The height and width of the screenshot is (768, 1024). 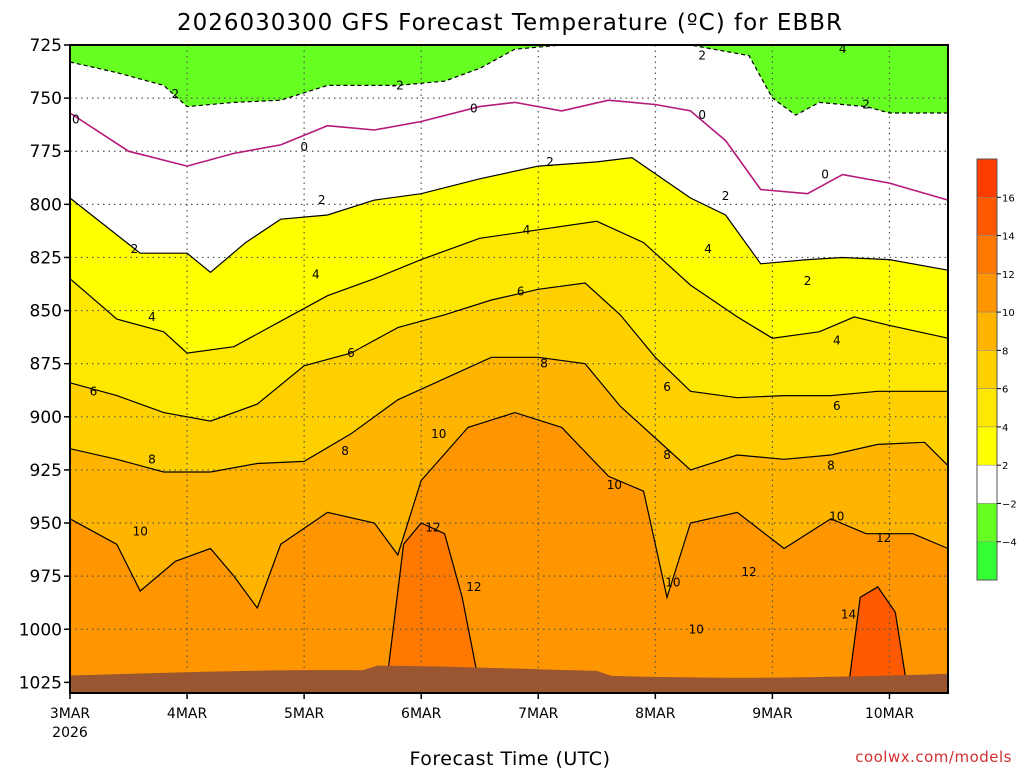 I want to click on ground-surface, so click(x=509, y=679).